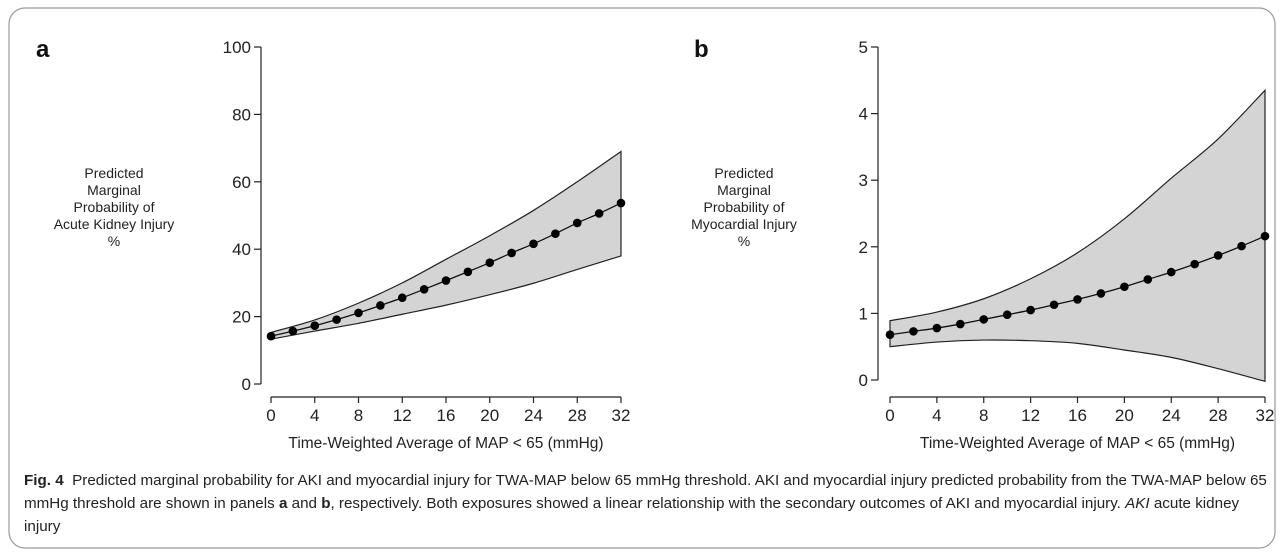  What do you see at coordinates (863, 114) in the screenshot?
I see `y-tick-label: 4` at bounding box center [863, 114].